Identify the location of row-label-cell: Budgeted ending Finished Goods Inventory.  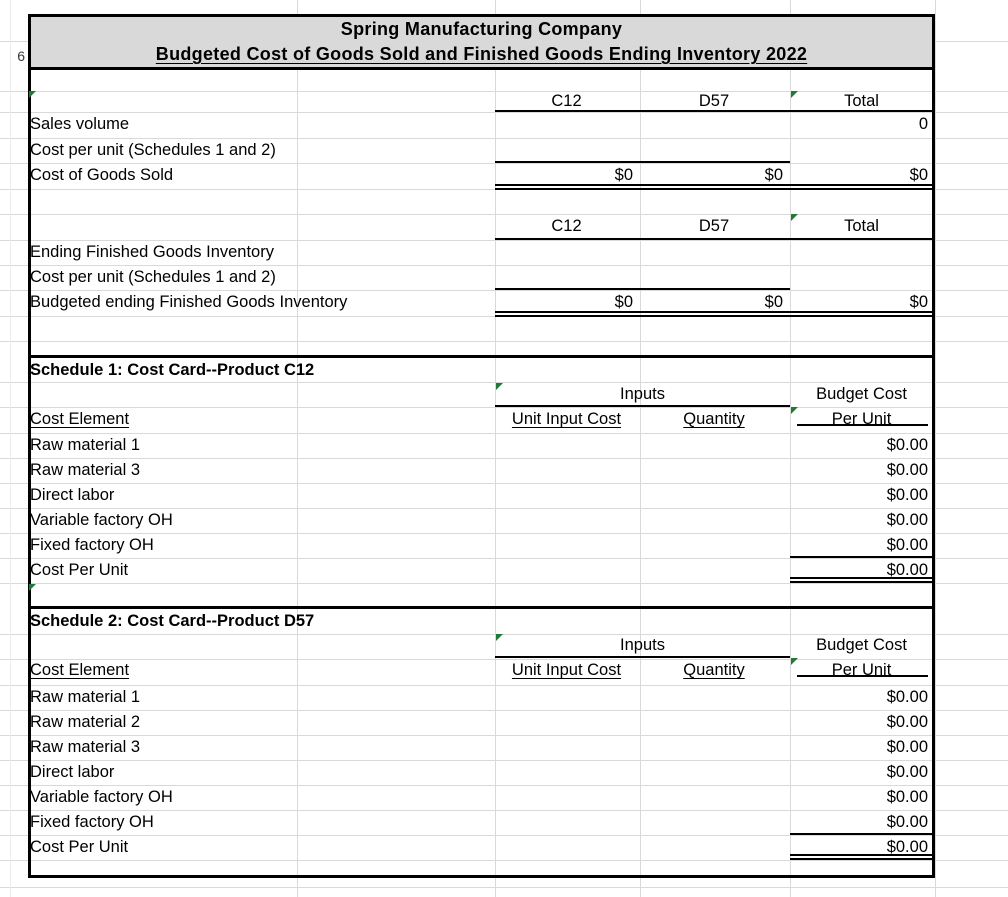
(189, 302).